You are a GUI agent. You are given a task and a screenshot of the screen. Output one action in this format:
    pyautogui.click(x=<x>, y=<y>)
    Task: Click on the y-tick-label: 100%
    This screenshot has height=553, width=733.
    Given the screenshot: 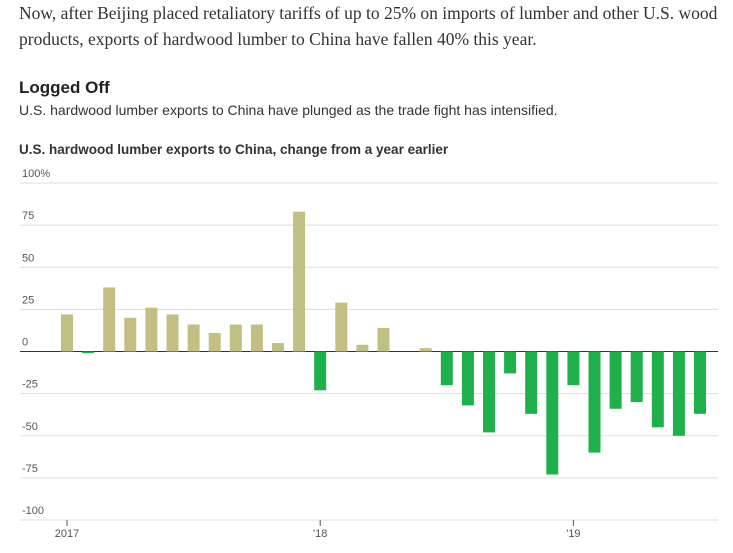 What is the action you would take?
    pyautogui.click(x=36, y=174)
    